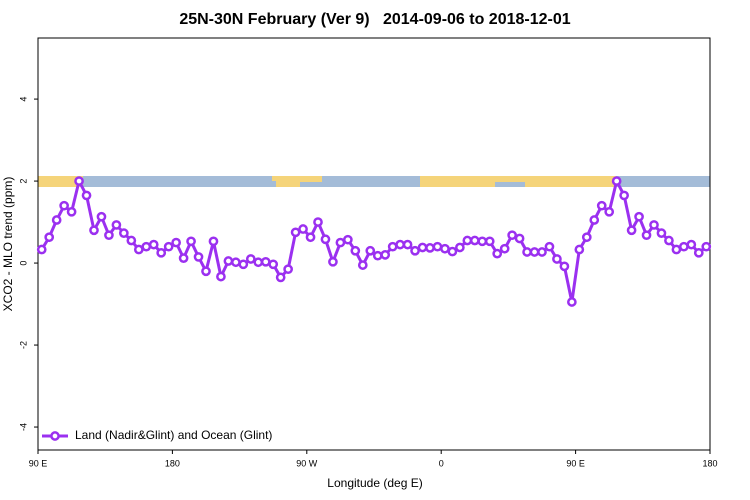  What do you see at coordinates (23, 263) in the screenshot?
I see `y-tick-label: 0` at bounding box center [23, 263].